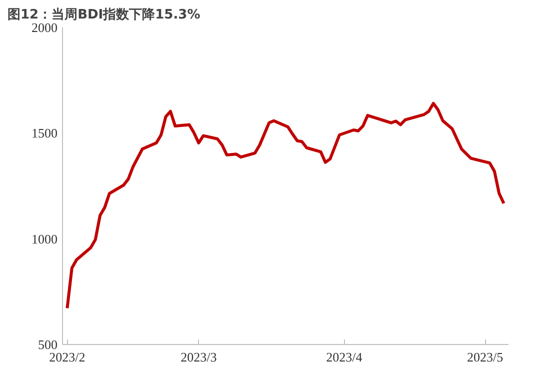  Describe the element at coordinates (485, 357) in the screenshot. I see `x-tick-label: 2023/5` at that location.